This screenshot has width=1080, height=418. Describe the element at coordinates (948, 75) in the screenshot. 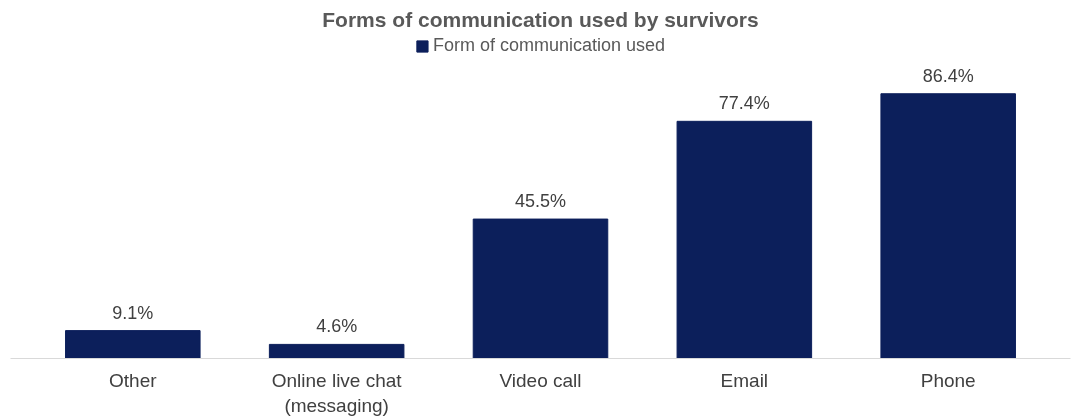

I see `data-label: 86.4%` at that location.